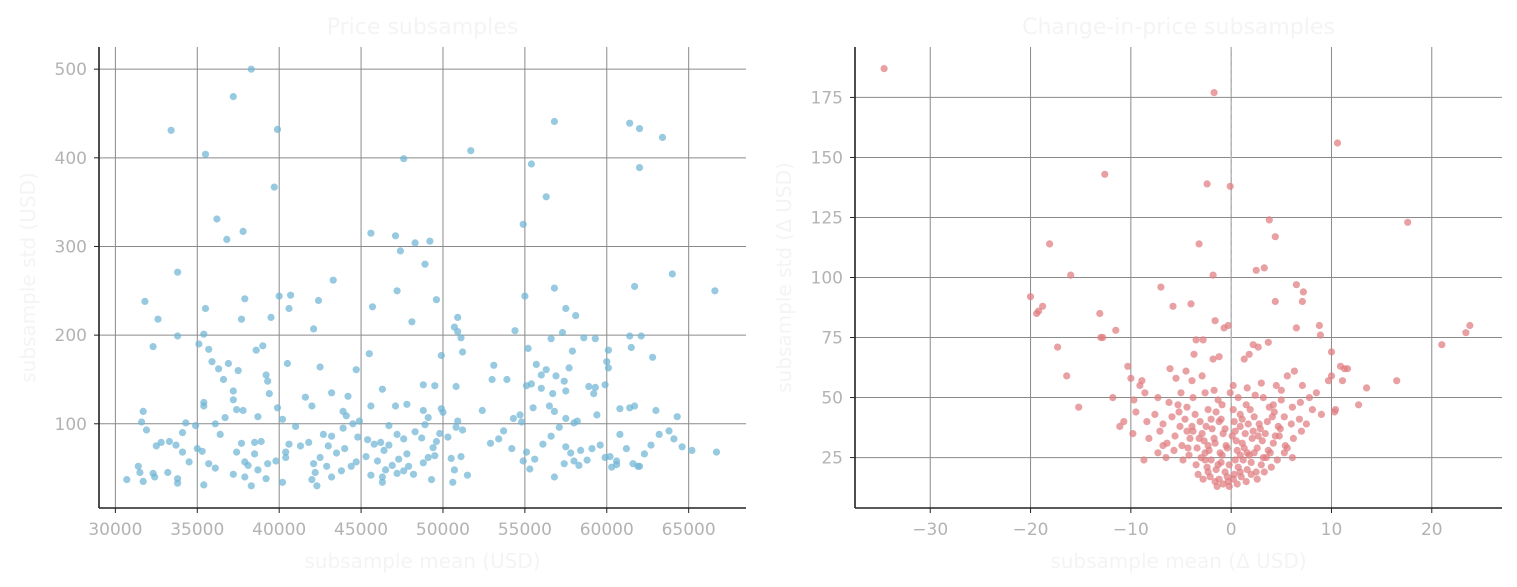 Image resolution: width=1517 pixels, height=587 pixels. What do you see at coordinates (930, 530) in the screenshot?
I see `x-tick-label: −30` at bounding box center [930, 530].